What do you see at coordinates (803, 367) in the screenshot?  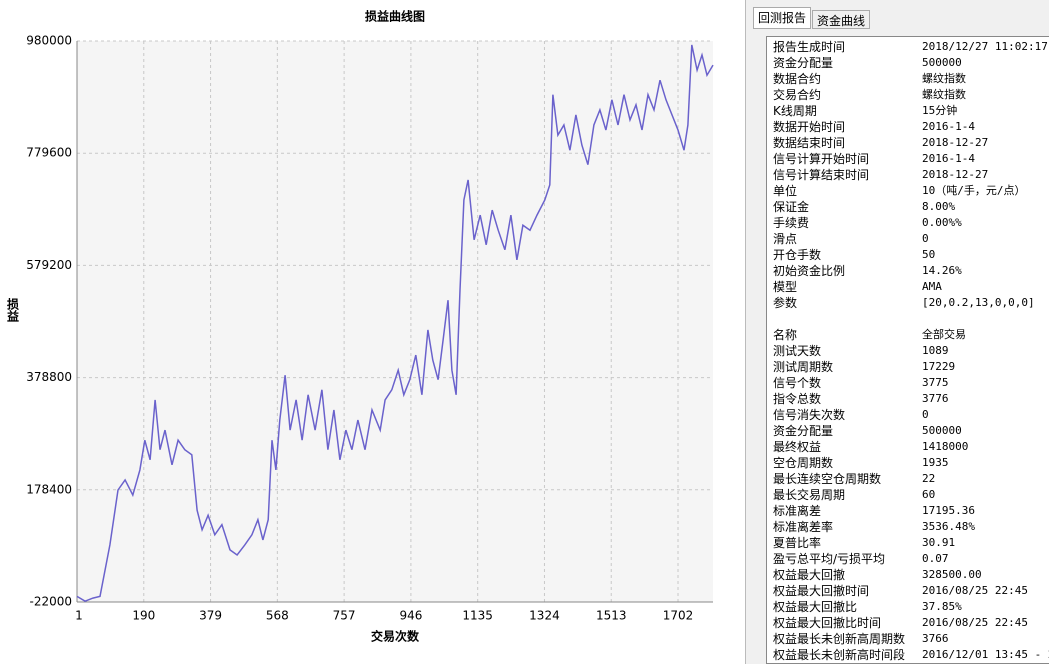 I see `row-label: 测试周期数` at bounding box center [803, 367].